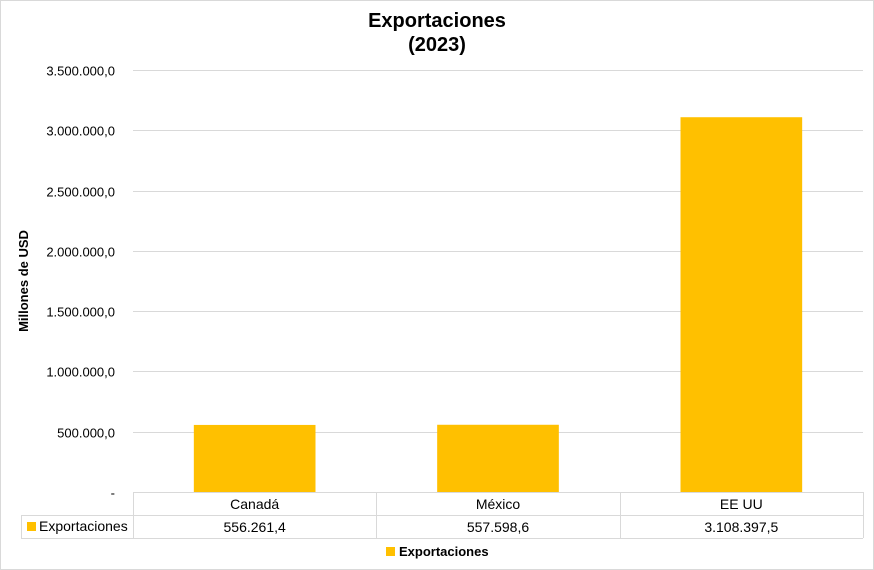  What do you see at coordinates (83, 526) in the screenshot?
I see `table-series-name: Exportaciones` at bounding box center [83, 526].